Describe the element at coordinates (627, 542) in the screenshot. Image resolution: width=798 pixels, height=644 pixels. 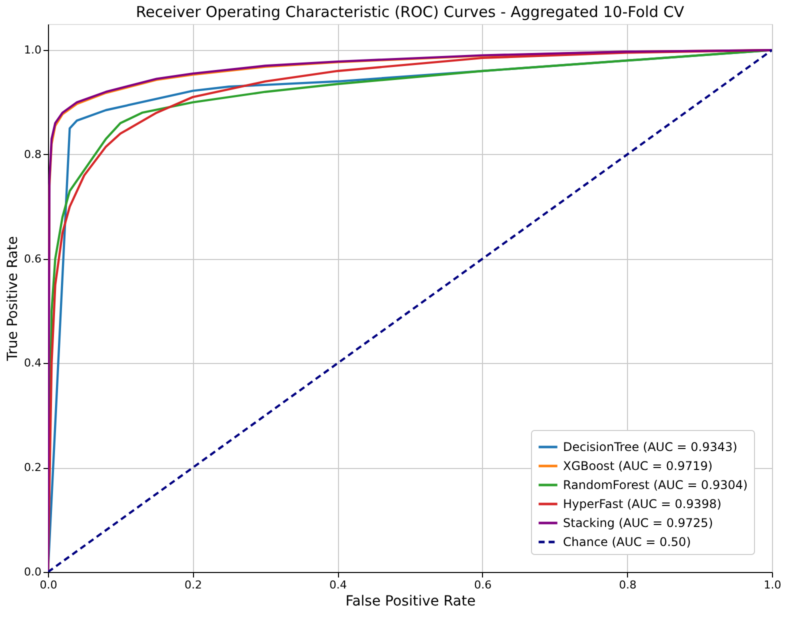
I see `legend-label: Chance (AUC = 0.50)` at that location.